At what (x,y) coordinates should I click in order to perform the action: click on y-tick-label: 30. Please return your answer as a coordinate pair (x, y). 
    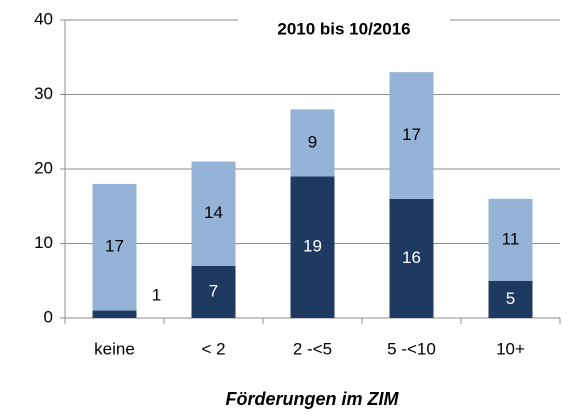
    Looking at the image, I should click on (43, 93).